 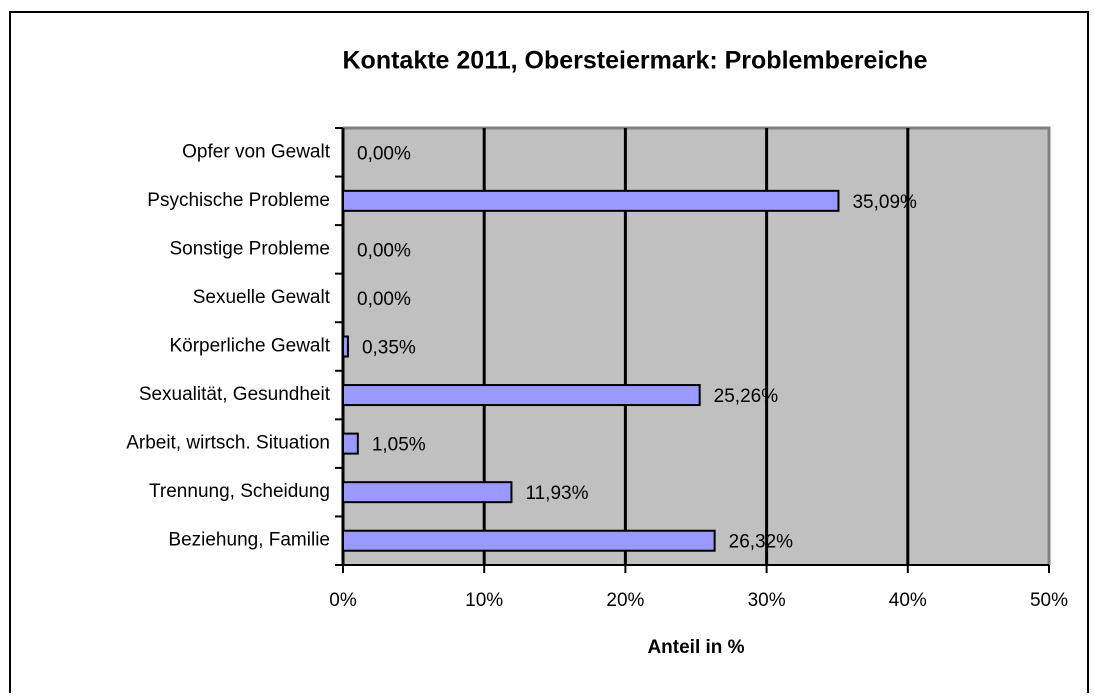 I want to click on data-label: 0,35%, so click(x=389, y=348).